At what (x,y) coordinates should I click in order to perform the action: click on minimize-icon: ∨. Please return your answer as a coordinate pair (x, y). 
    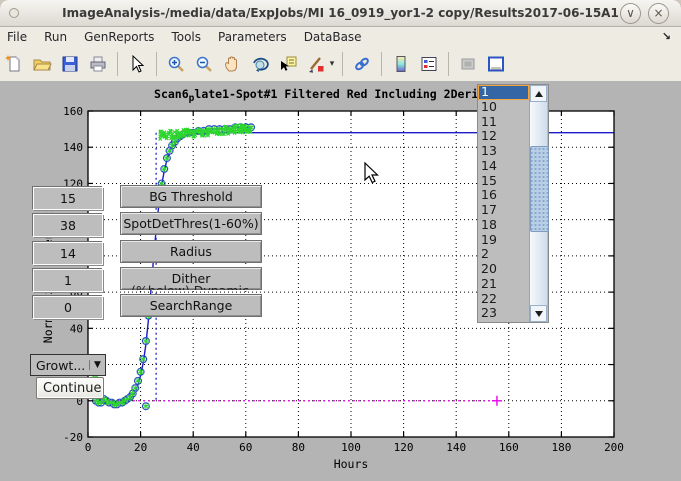
    Looking at the image, I should click on (630, 13).